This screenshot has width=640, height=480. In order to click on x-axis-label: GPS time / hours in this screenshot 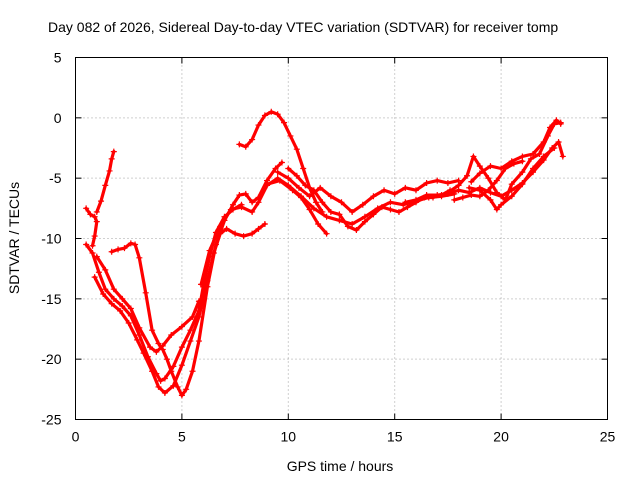, I will do `click(340, 466)`.